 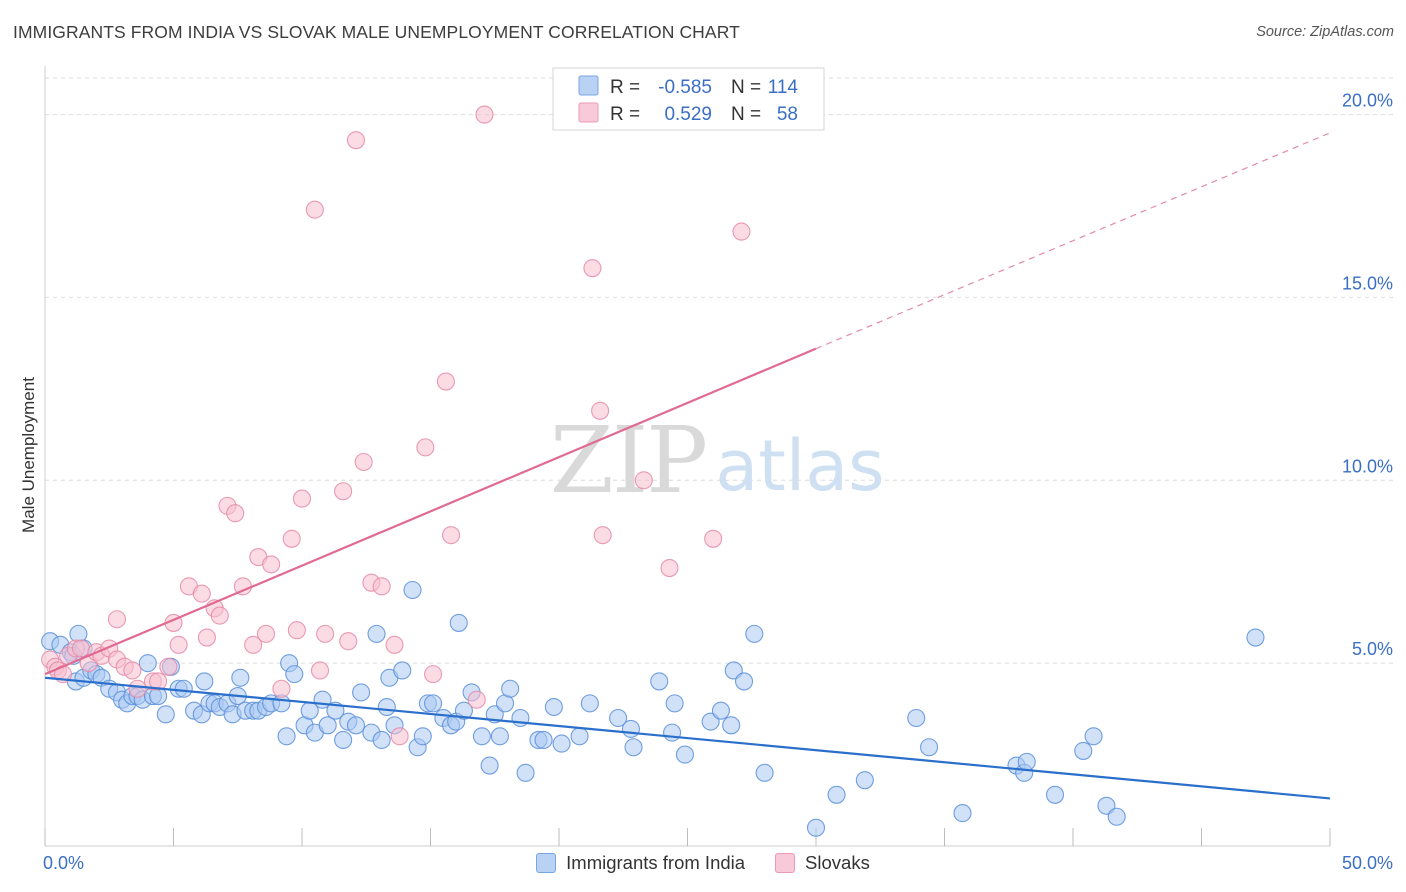 What do you see at coordinates (656, 862) in the screenshot?
I see `legend-label-immigrants: Immigrants from India` at bounding box center [656, 862].